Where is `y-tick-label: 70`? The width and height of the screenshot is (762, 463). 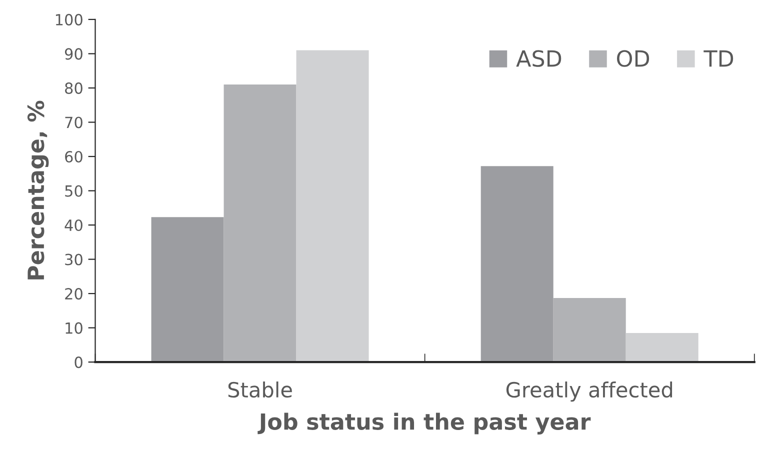 y-tick-label: 70 is located at coordinates (73, 122).